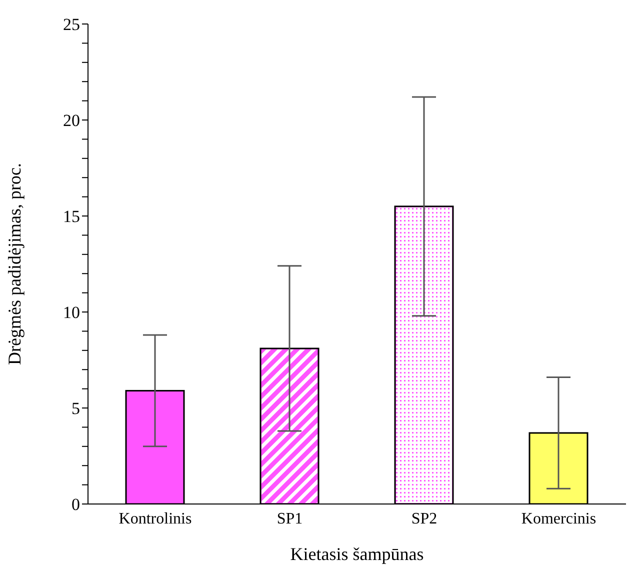  I want to click on x-axis-title: Kietasis šampūnas, so click(357, 554).